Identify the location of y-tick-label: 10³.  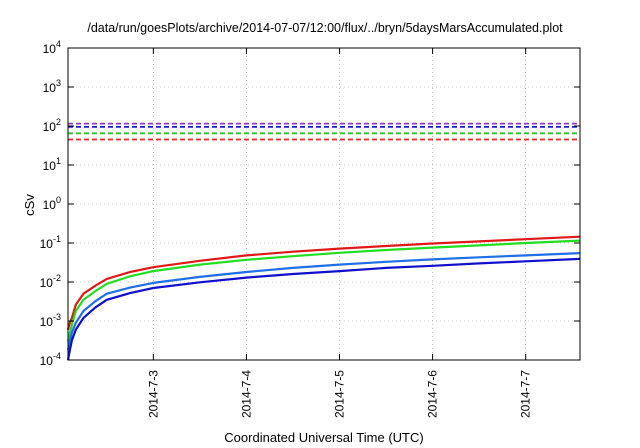
(52, 86).